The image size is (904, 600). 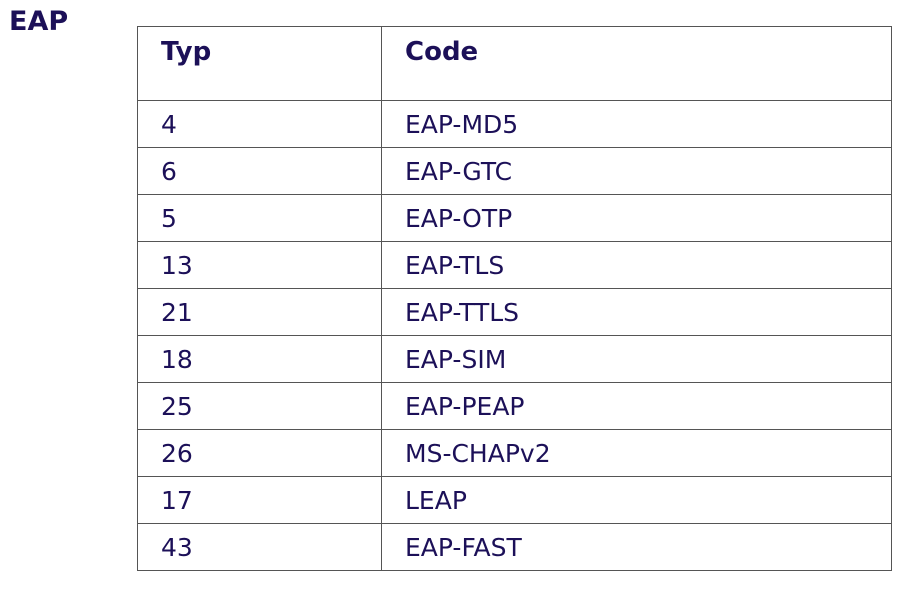 What do you see at coordinates (259, 500) in the screenshot?
I see `cell-typ: 17` at bounding box center [259, 500].